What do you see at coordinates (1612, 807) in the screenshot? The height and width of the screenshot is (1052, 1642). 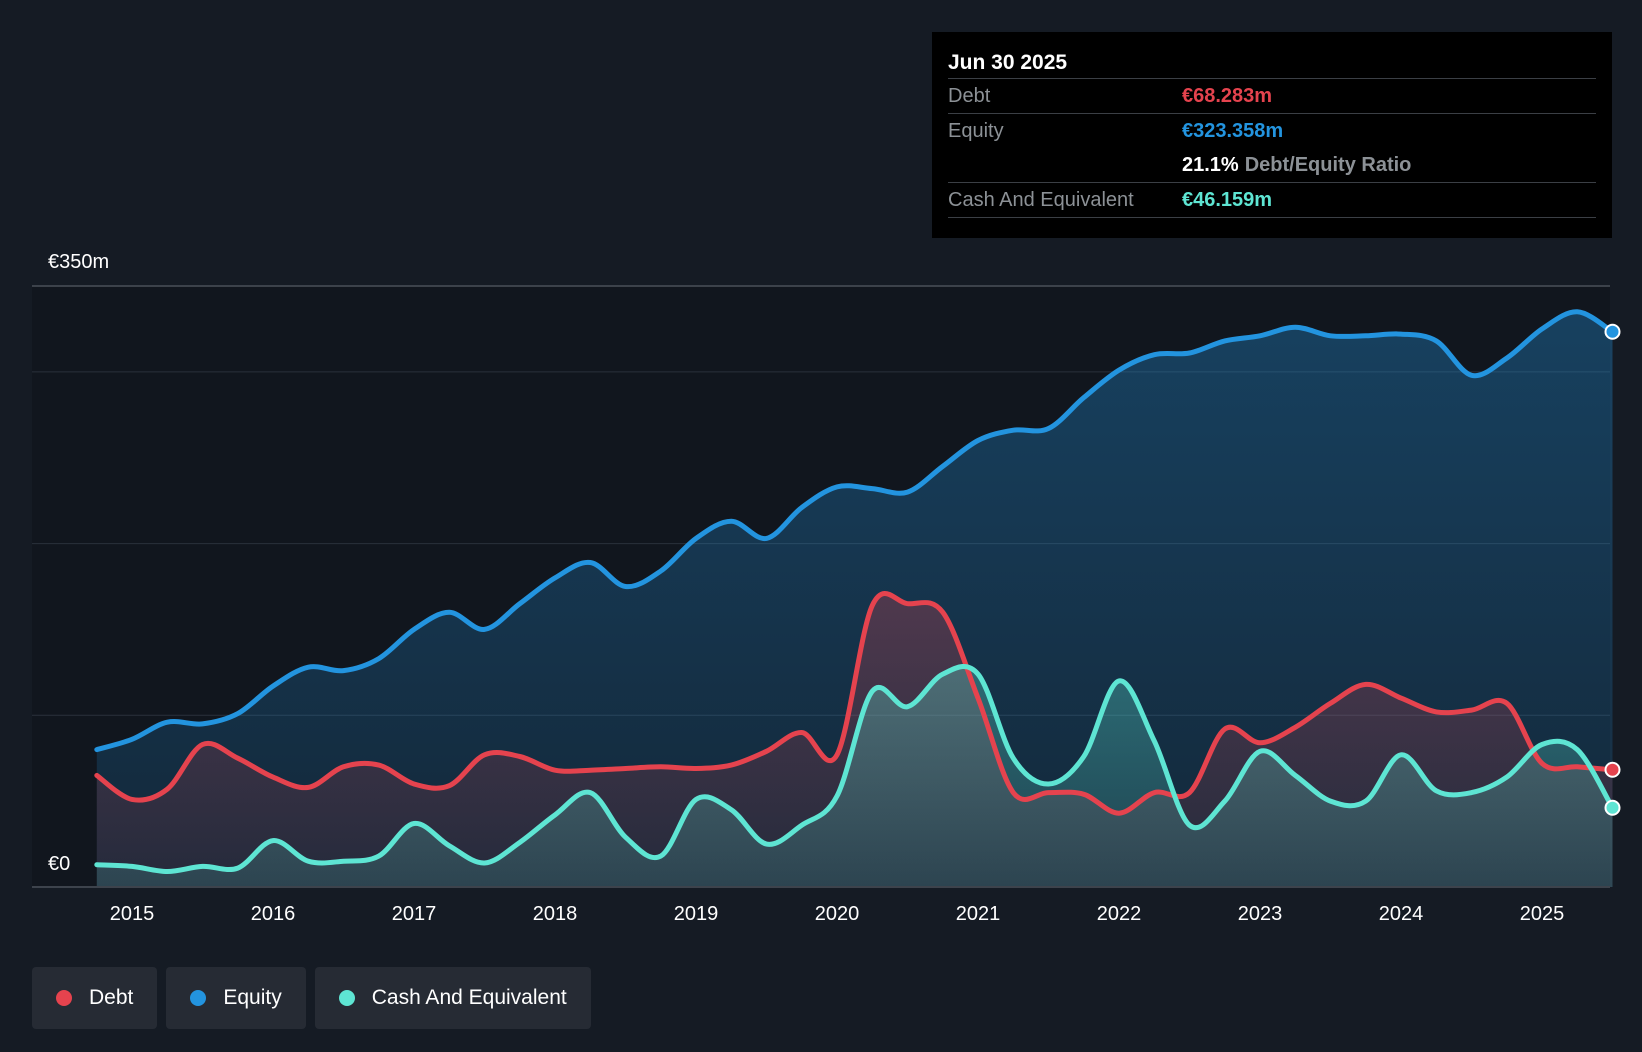 I see `cash-end-marker` at bounding box center [1612, 807].